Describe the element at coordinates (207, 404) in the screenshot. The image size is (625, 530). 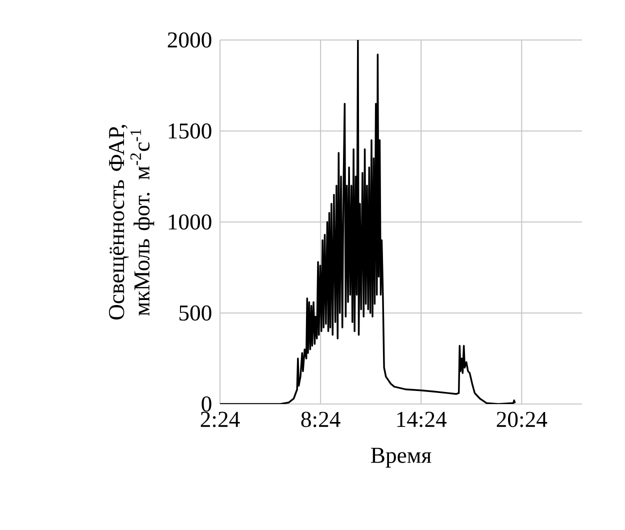
I see `y-tick-label: 0` at that location.